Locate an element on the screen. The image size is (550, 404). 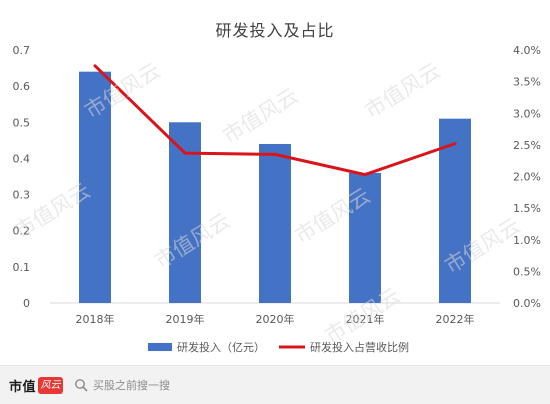
search-link: 买股之前搜一搜 is located at coordinates (122, 385).